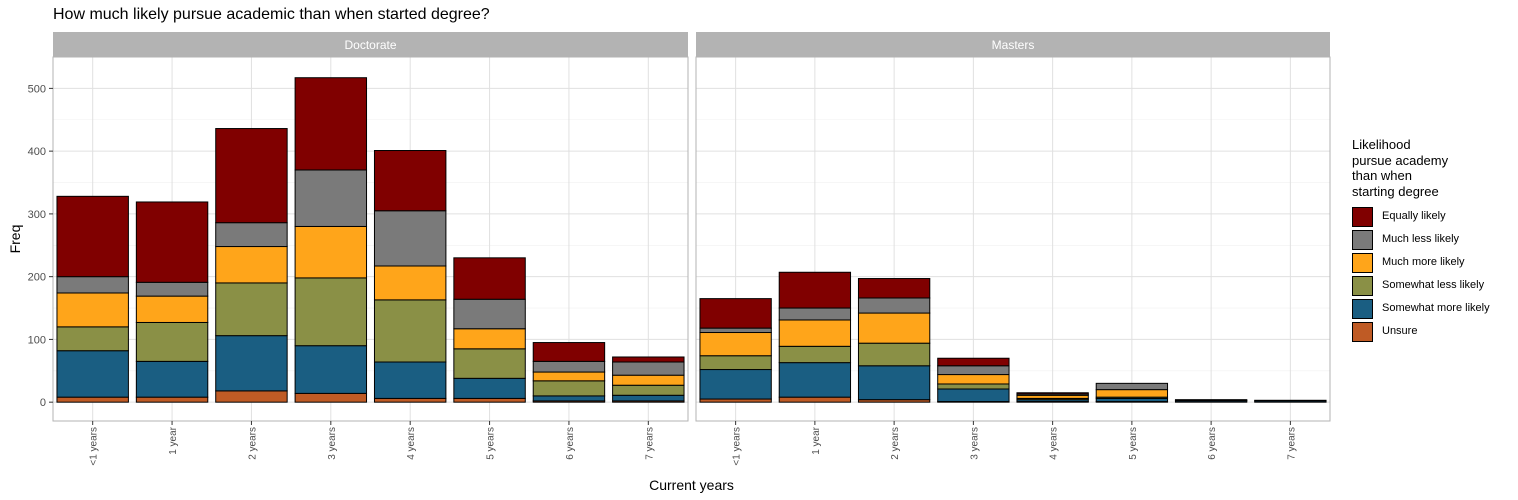 This screenshot has height=500, width=1518. I want to click on legend-item: Somewhat less likely, so click(1421, 285).